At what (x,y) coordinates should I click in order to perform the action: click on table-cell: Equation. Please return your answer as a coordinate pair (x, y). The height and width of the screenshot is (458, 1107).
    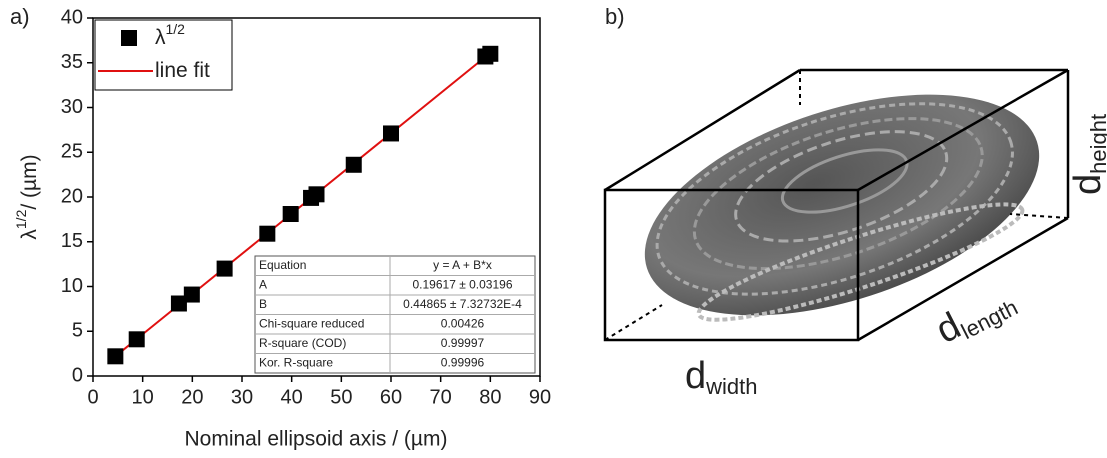
    Looking at the image, I should click on (282, 265).